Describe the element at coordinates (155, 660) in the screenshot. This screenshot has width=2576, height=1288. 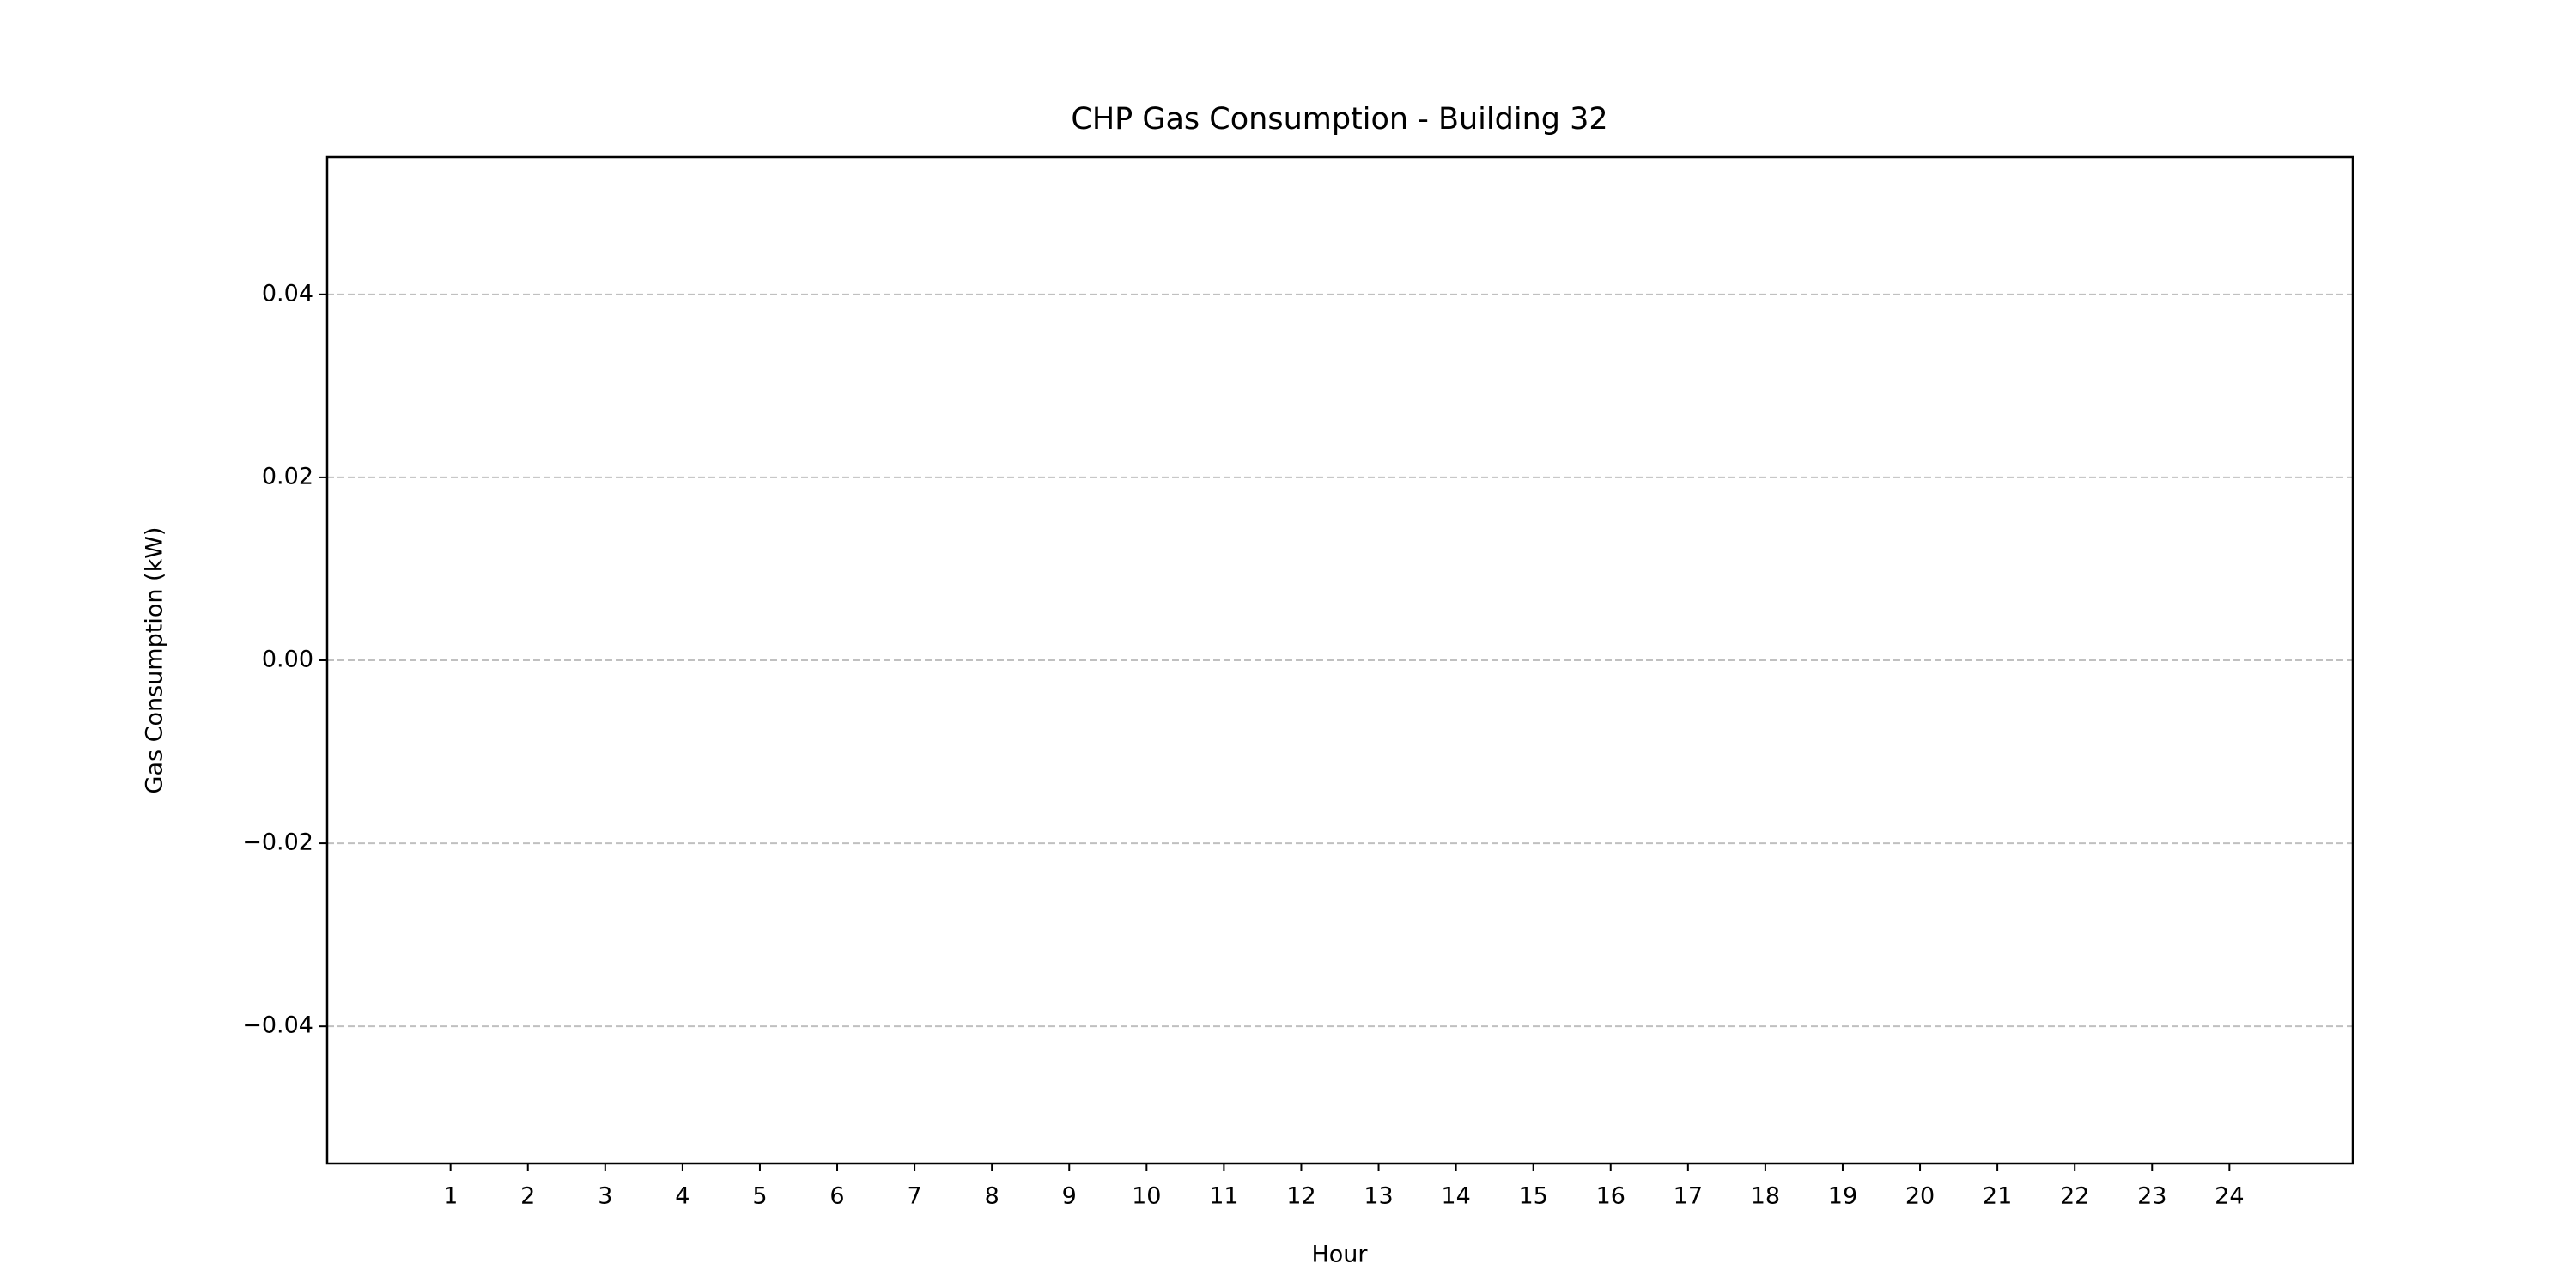
I see `y-axis-label: Gas Consumption (kW)` at that location.